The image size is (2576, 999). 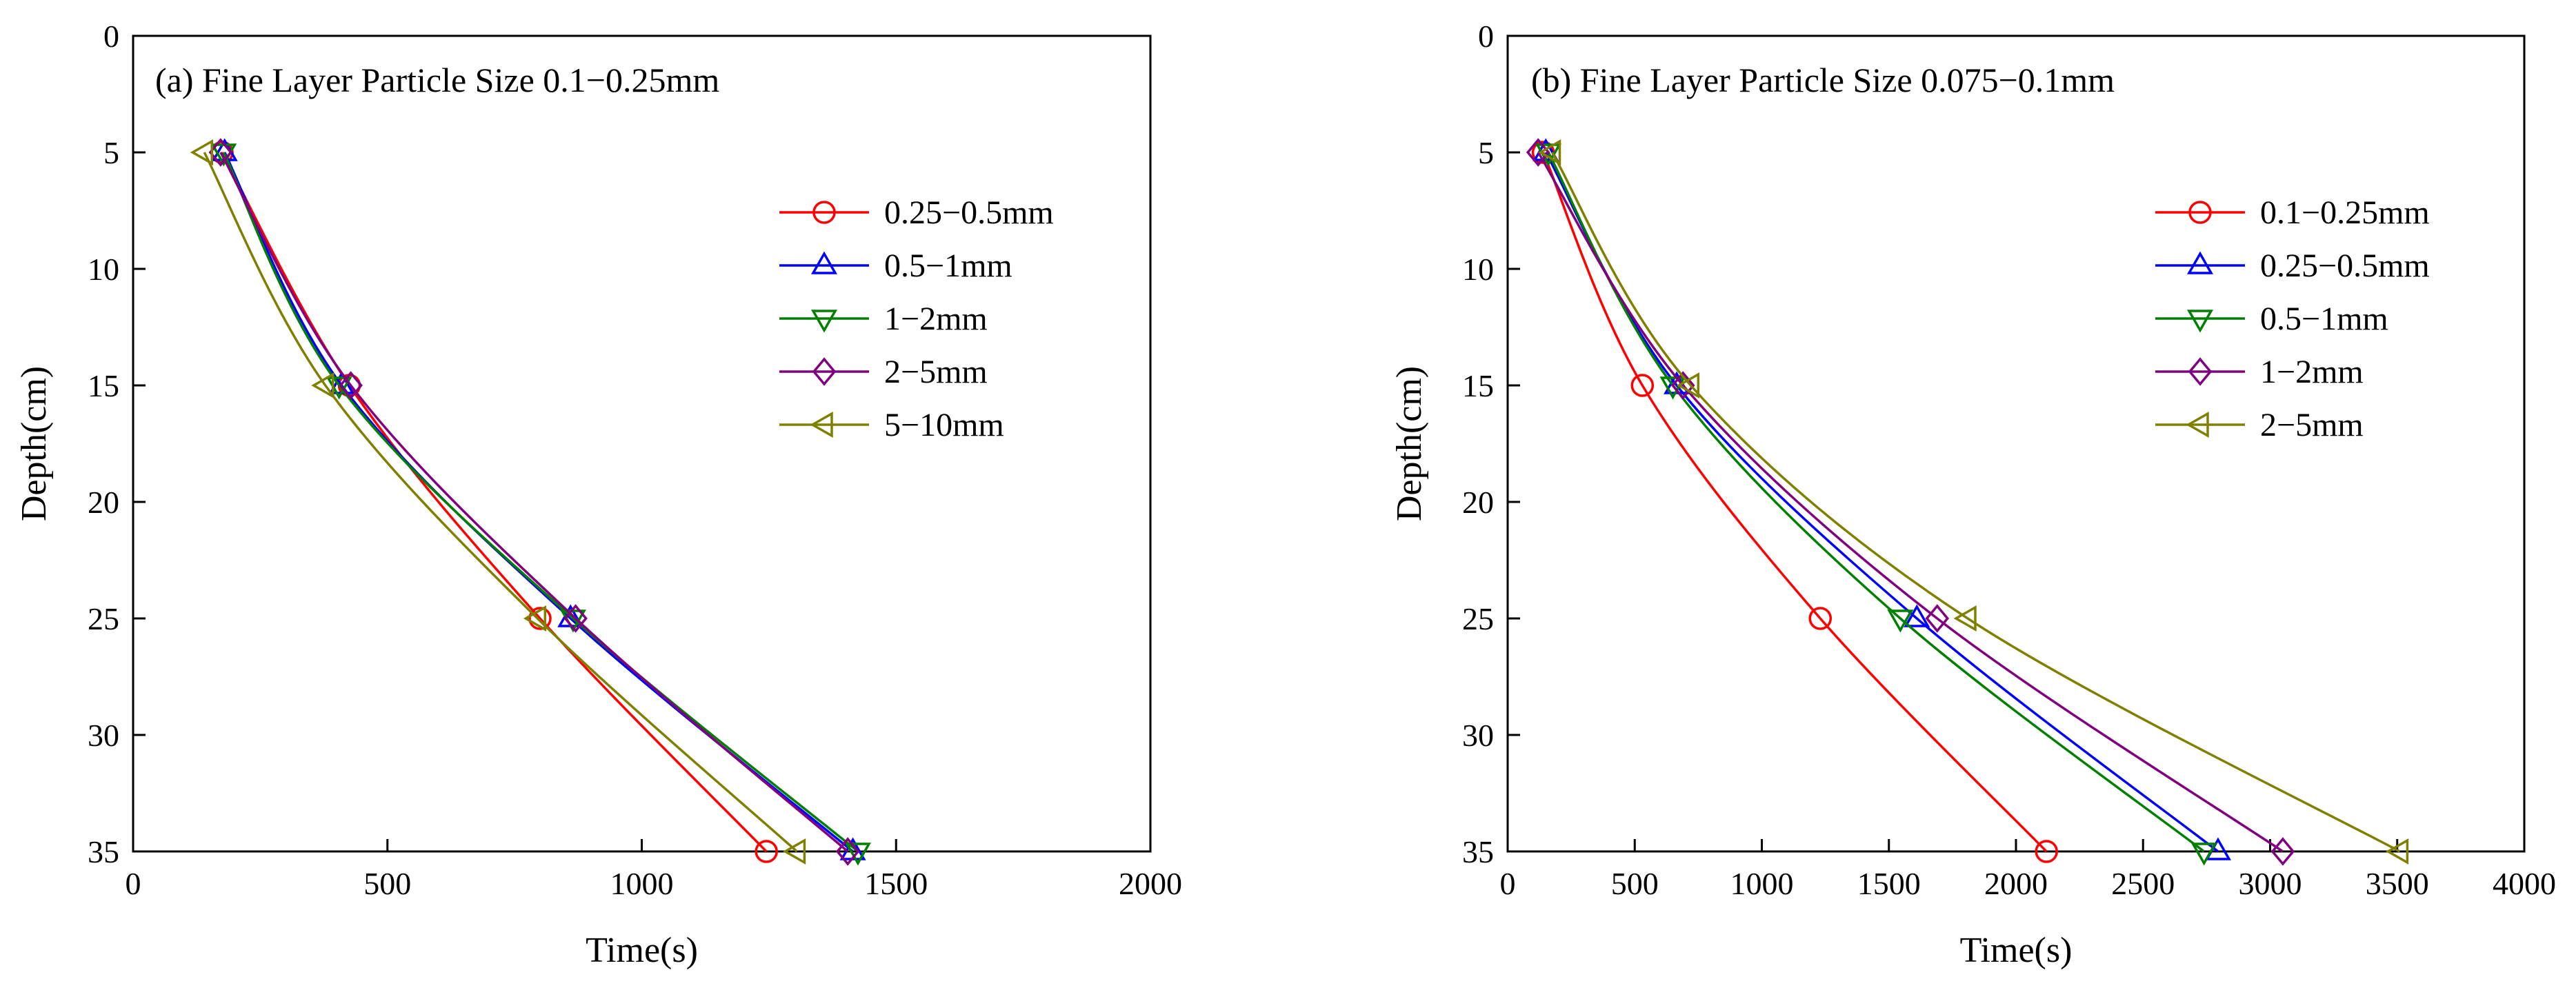 I want to click on x-tick-label: 3500, so click(x=2397, y=884).